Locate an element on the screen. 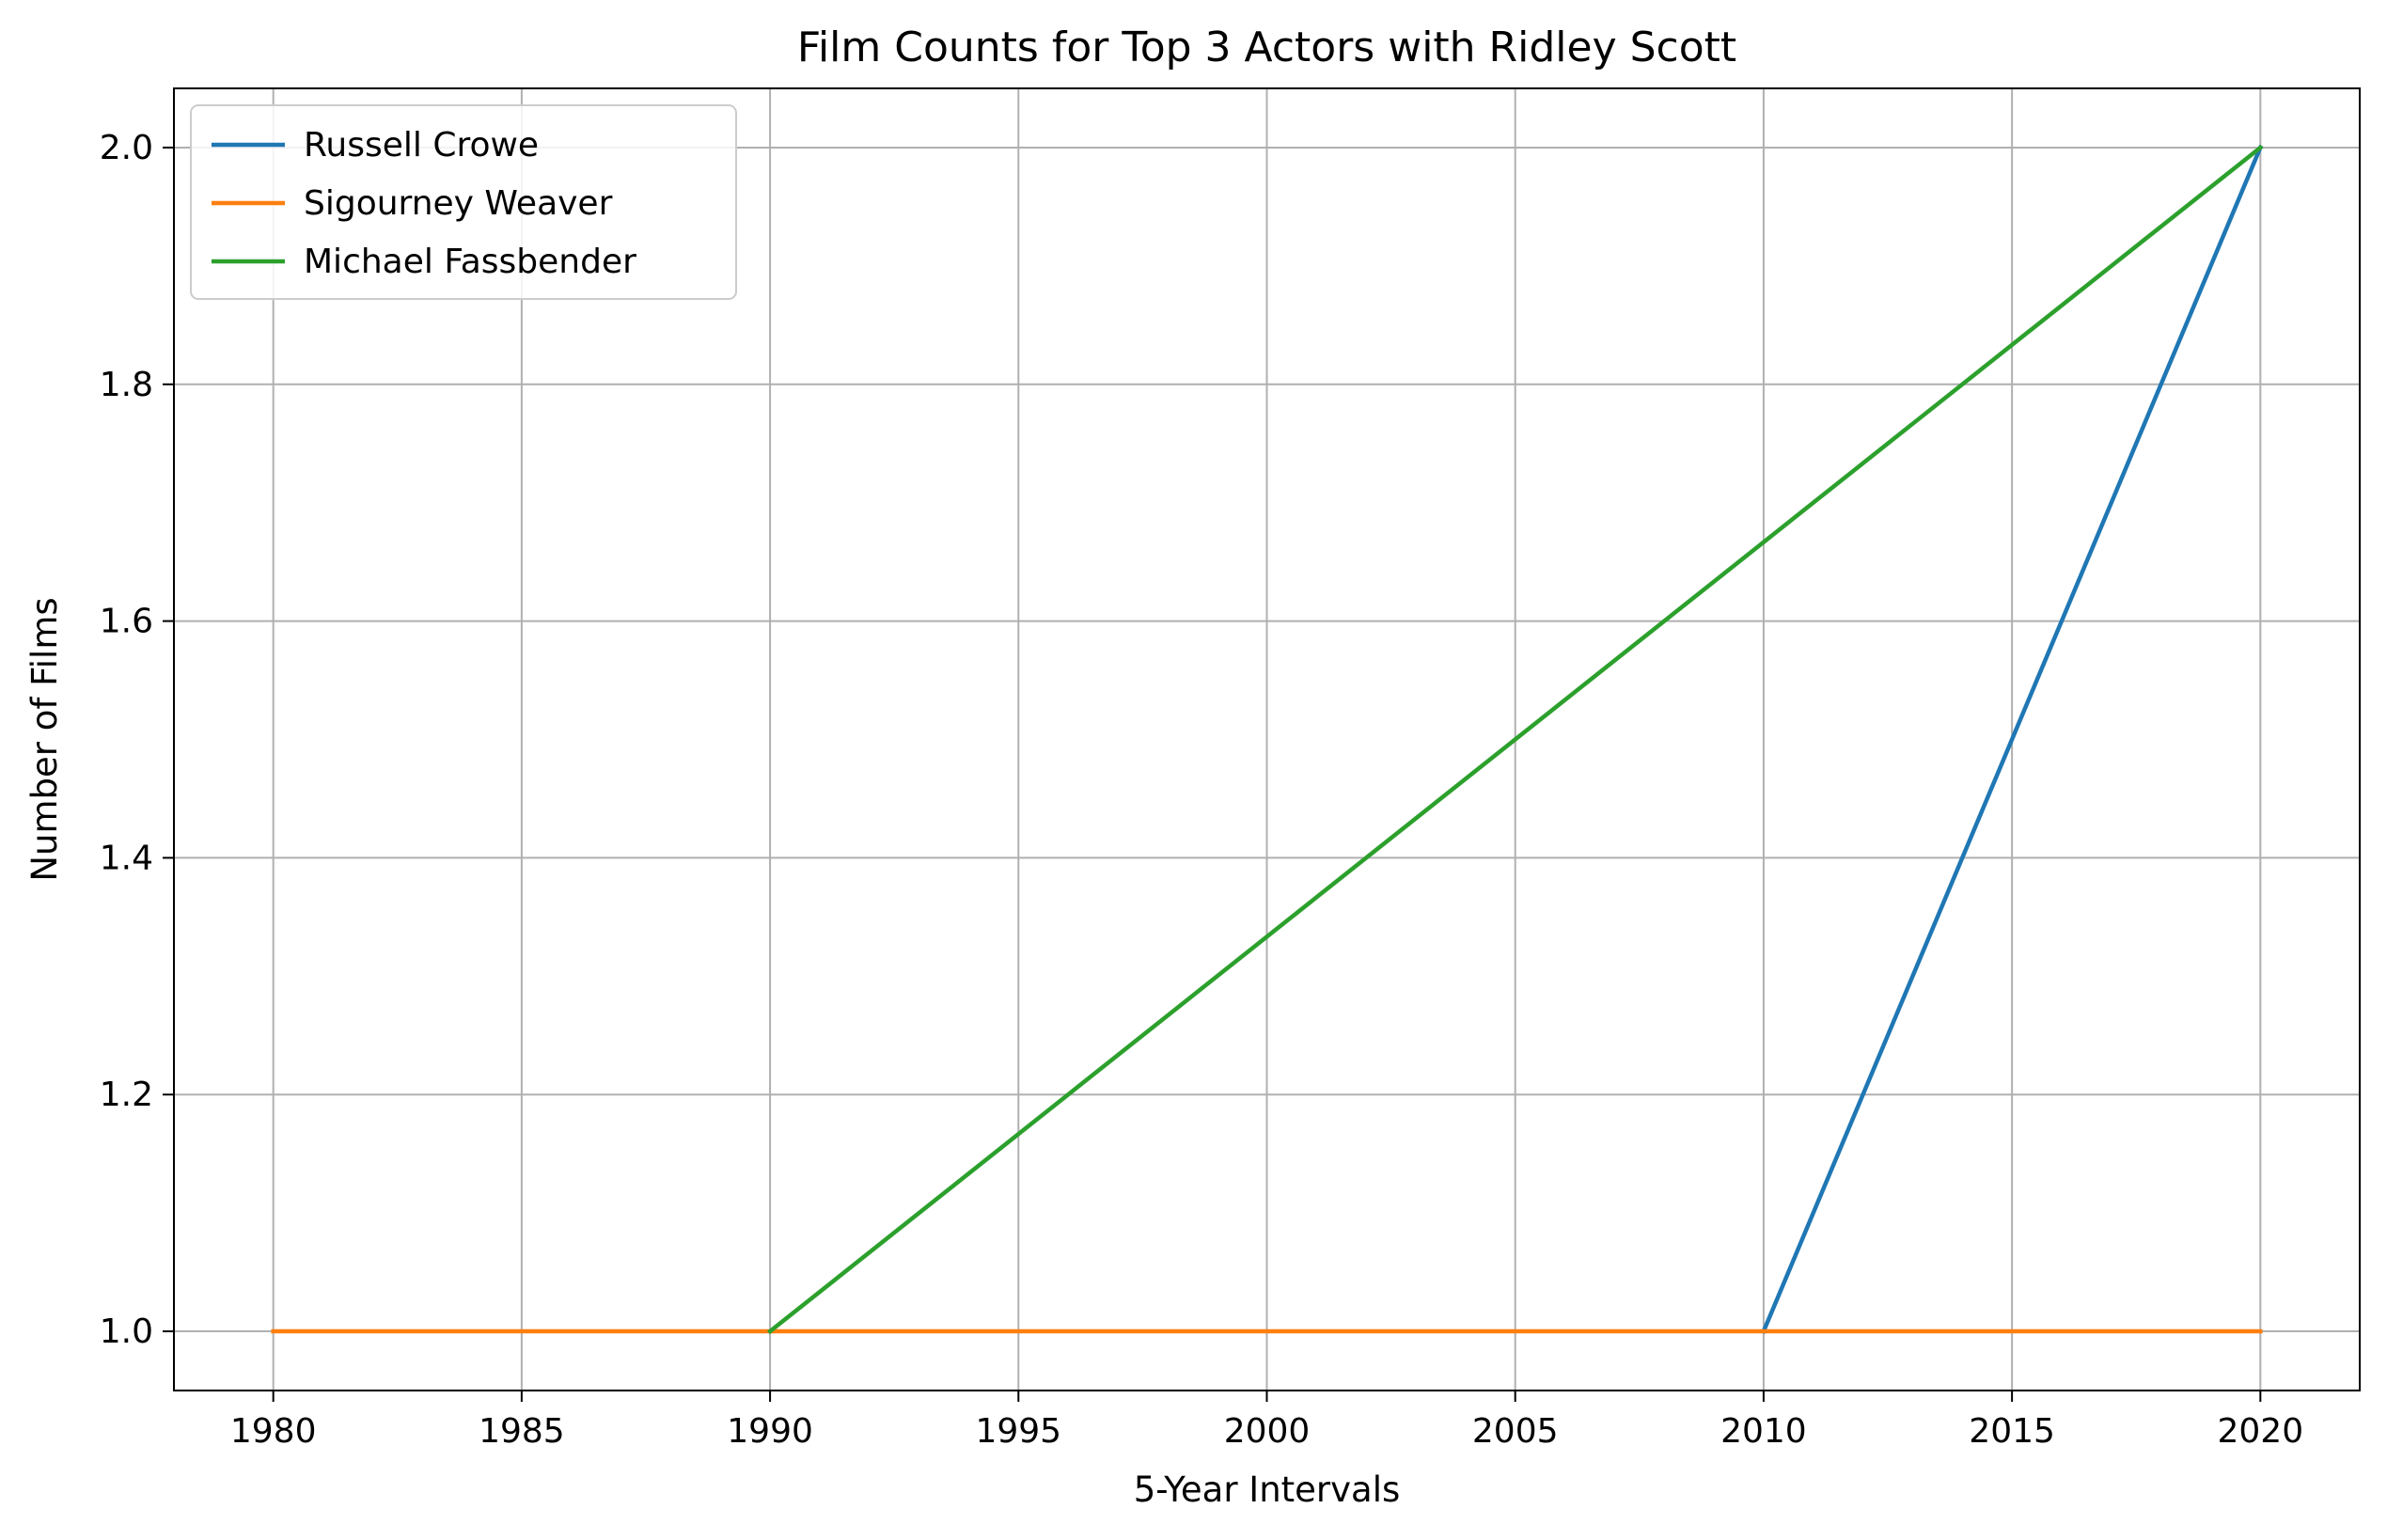  x-tick-label: 1980 is located at coordinates (273, 1432).